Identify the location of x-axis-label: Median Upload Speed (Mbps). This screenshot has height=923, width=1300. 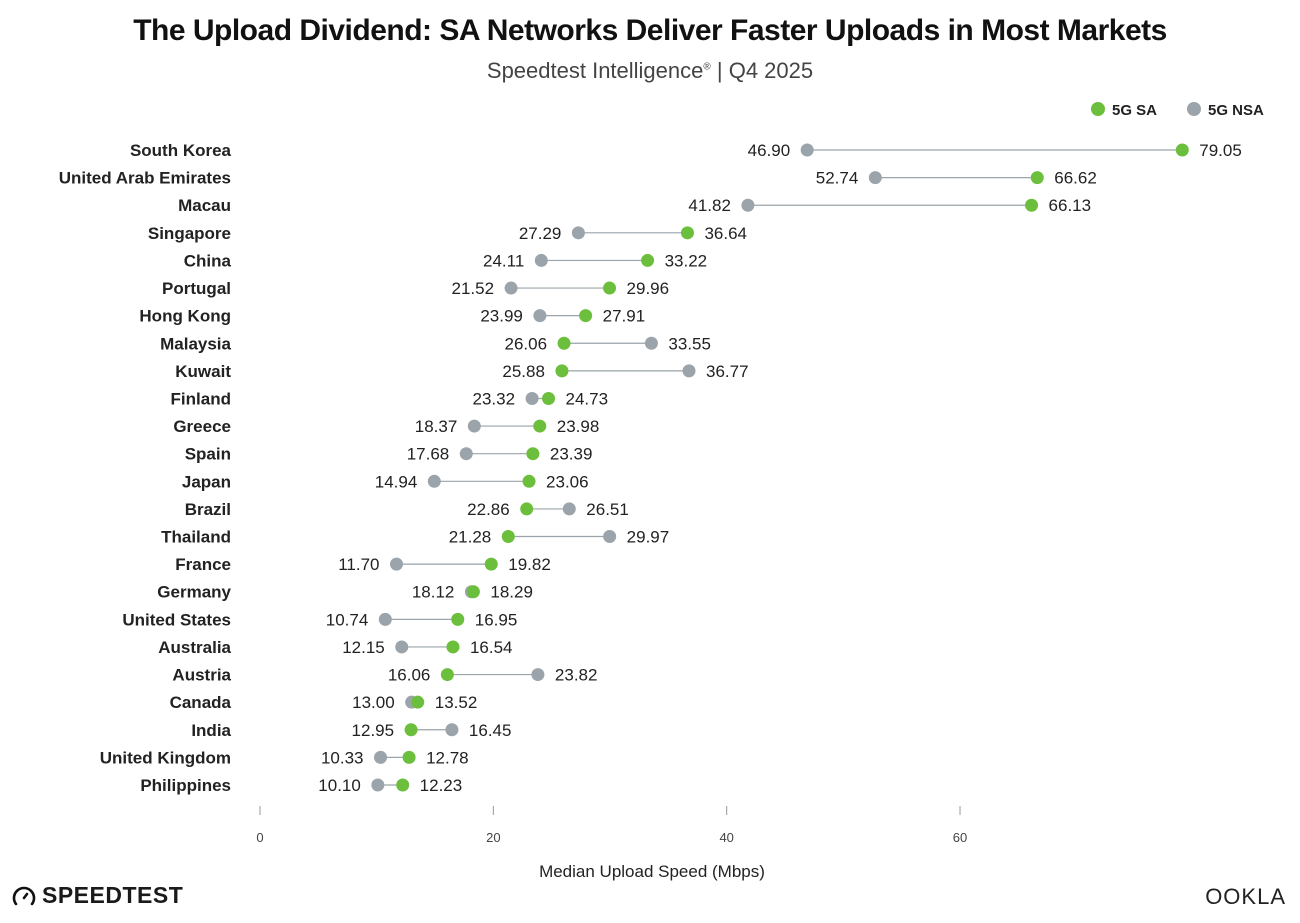
(652, 871).